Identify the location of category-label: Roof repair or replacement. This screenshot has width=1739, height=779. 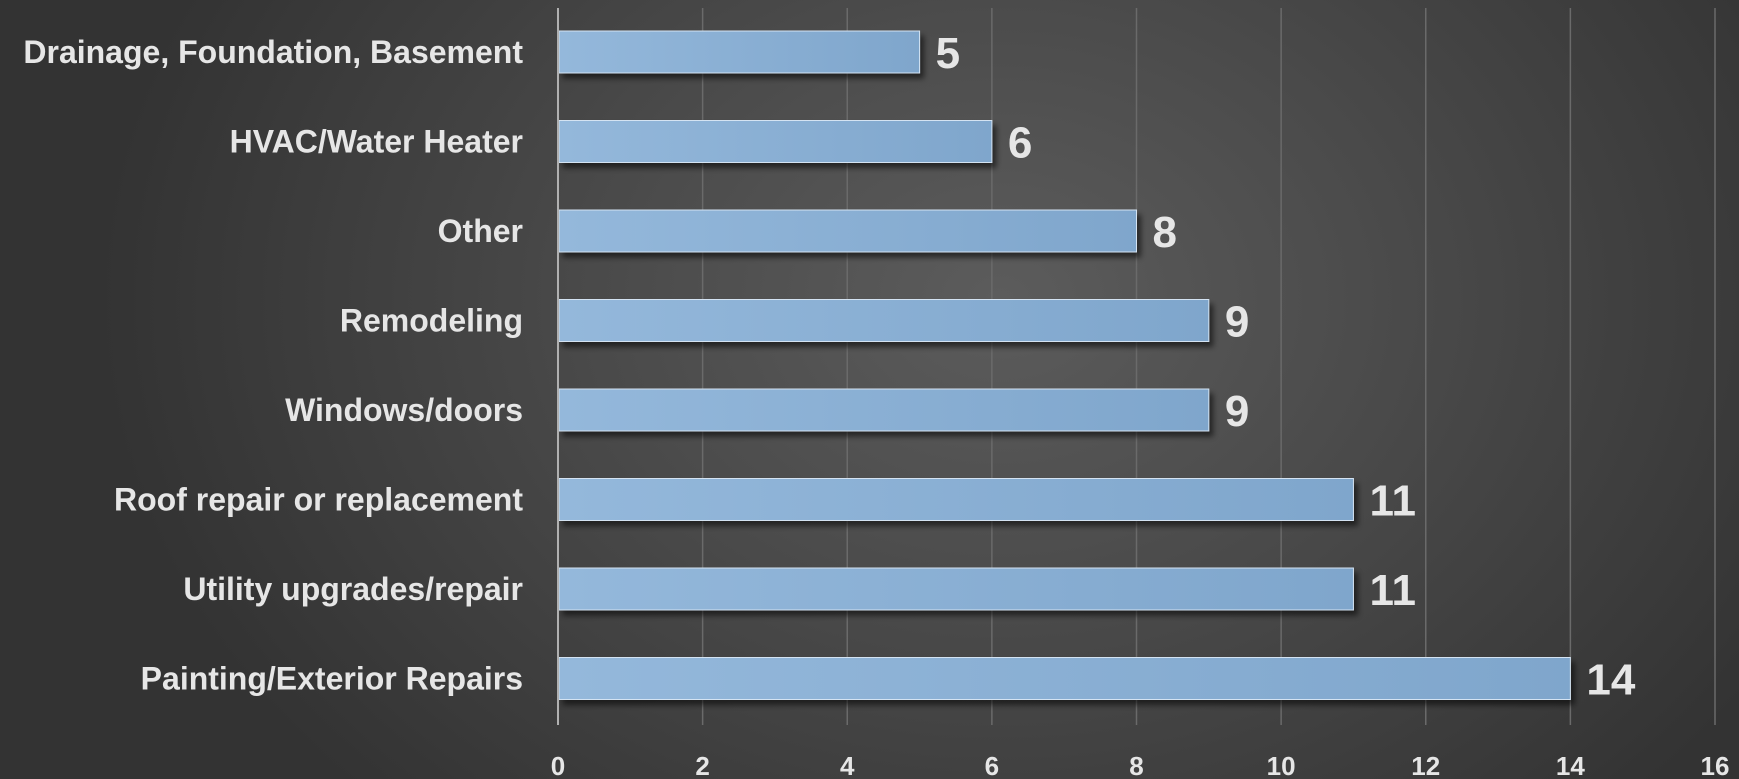
(318, 500).